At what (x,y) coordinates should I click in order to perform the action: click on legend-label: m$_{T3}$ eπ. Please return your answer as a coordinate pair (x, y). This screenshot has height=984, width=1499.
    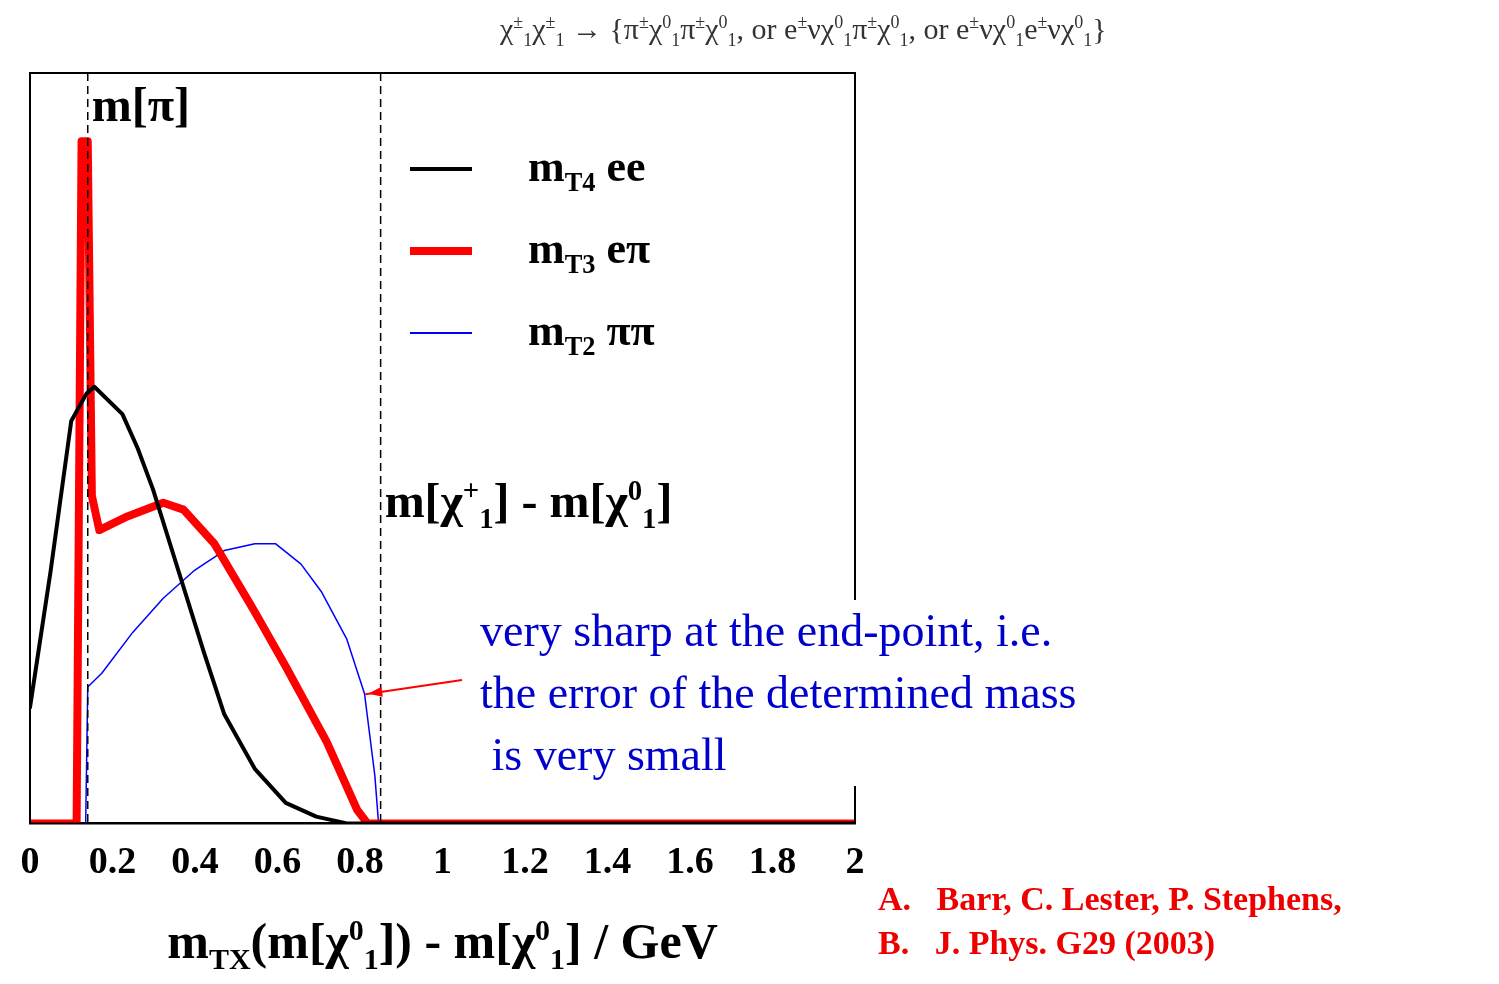
    Looking at the image, I should click on (589, 251).